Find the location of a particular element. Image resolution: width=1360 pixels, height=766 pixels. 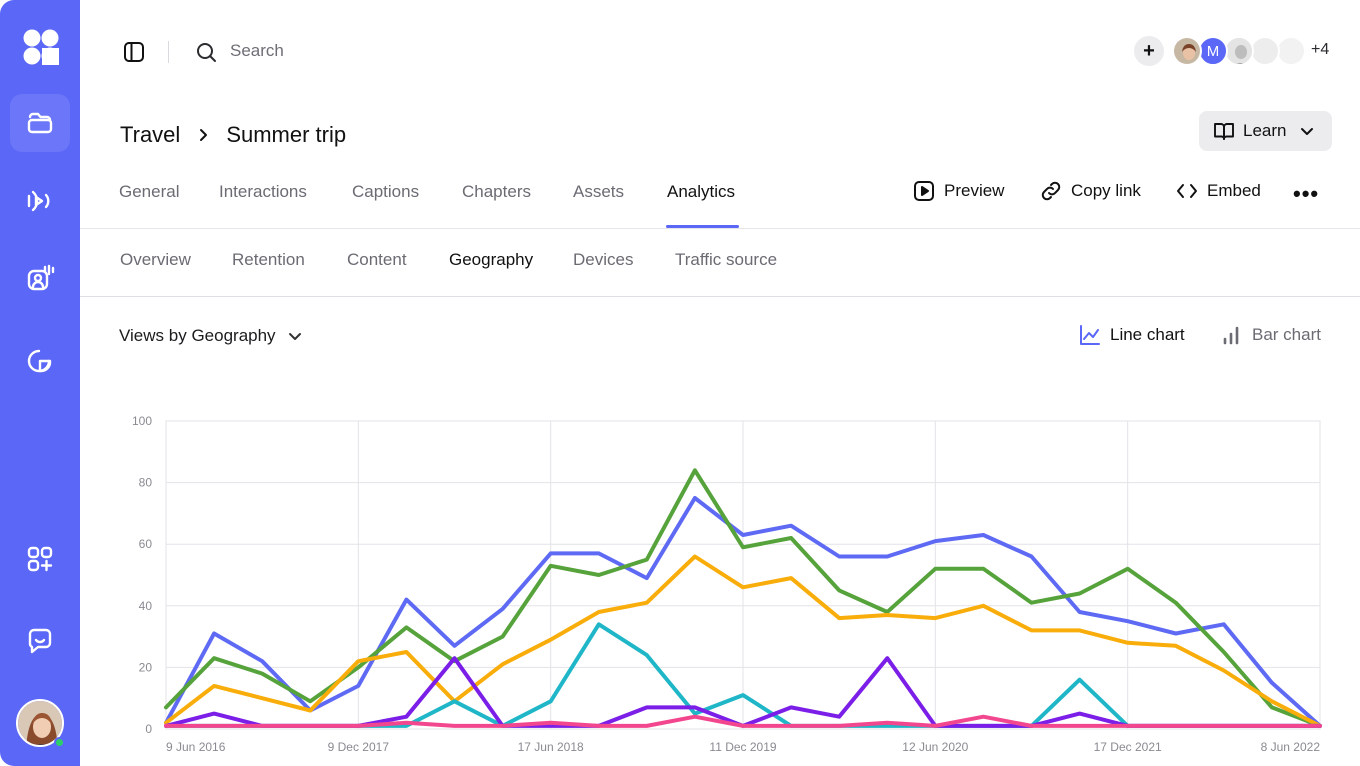

bar-chart-label: Bar chart is located at coordinates (1286, 334).